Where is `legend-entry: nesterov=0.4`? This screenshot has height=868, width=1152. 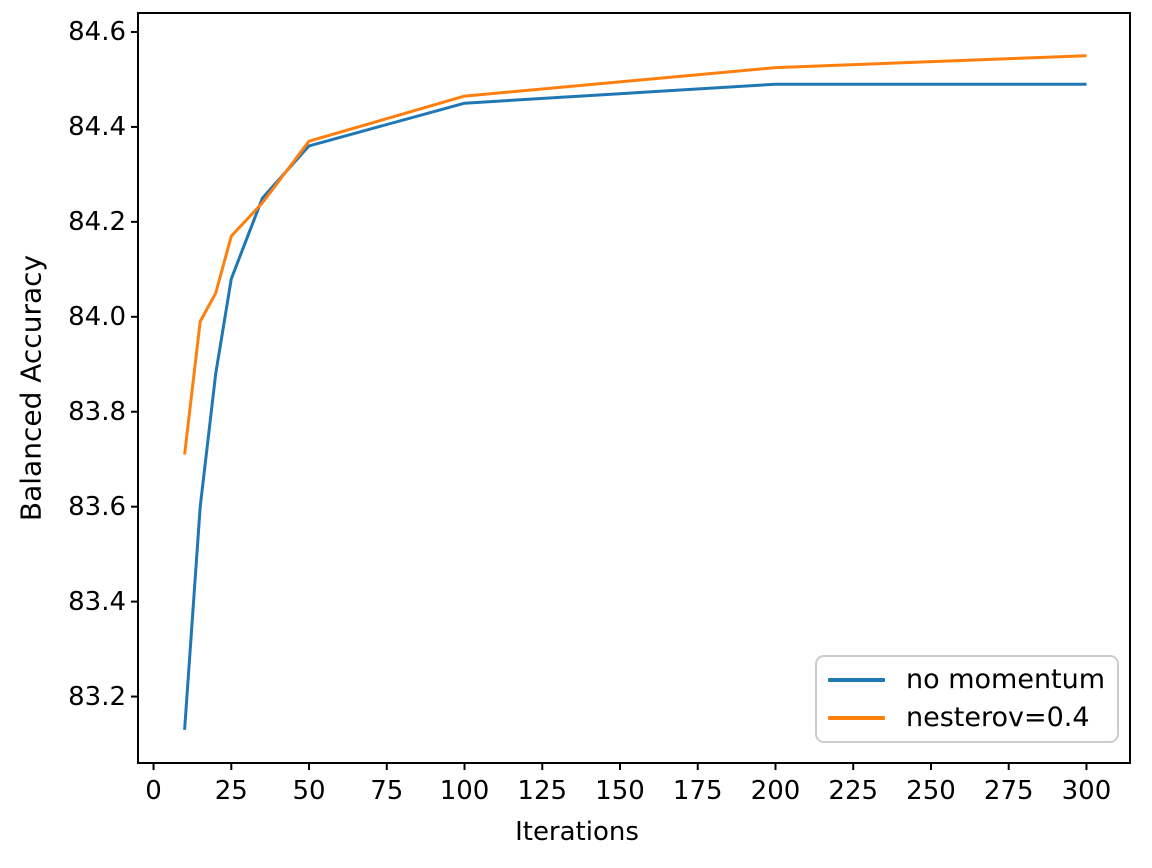
legend-entry: nesterov=0.4 is located at coordinates (967, 718).